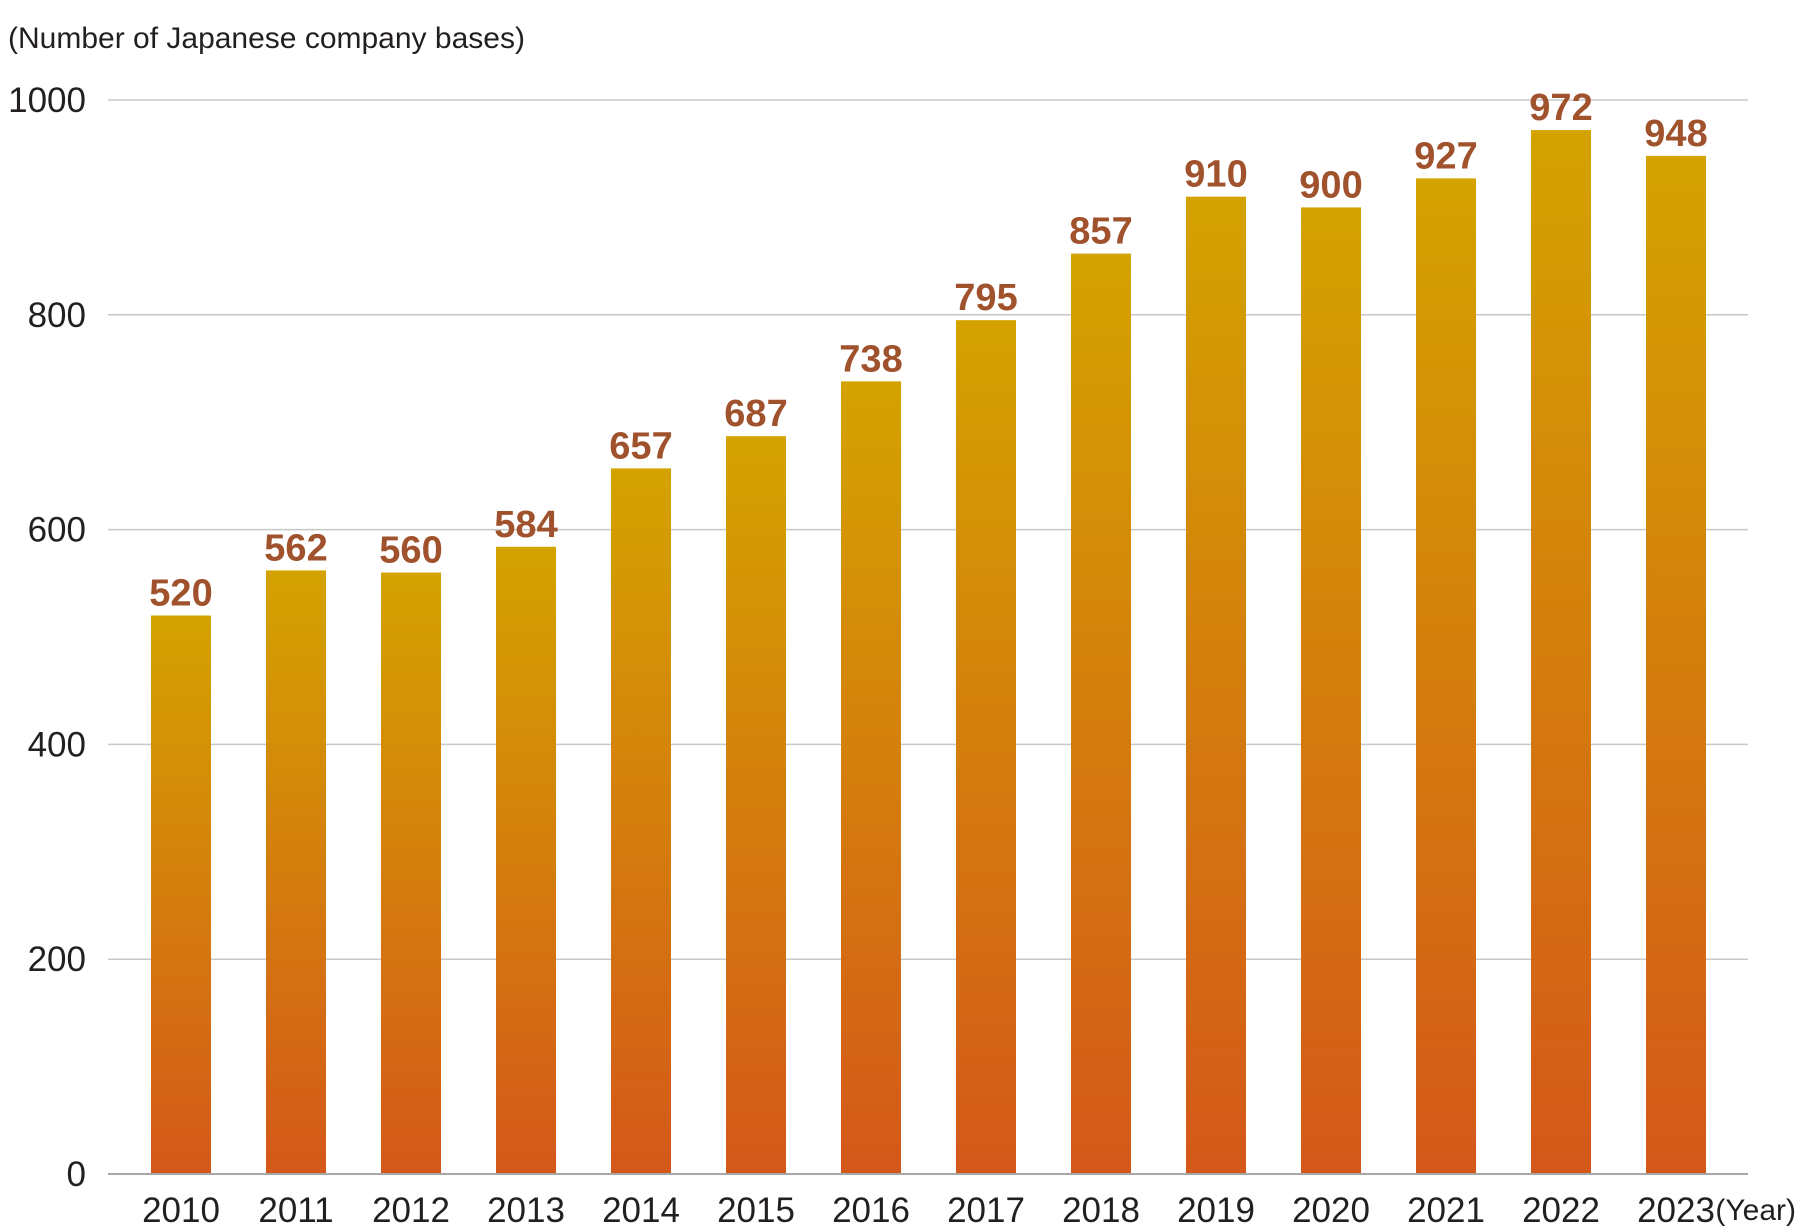 This screenshot has height=1232, width=1800. Describe the element at coordinates (57, 530) in the screenshot. I see `y-tick-label: 600` at that location.